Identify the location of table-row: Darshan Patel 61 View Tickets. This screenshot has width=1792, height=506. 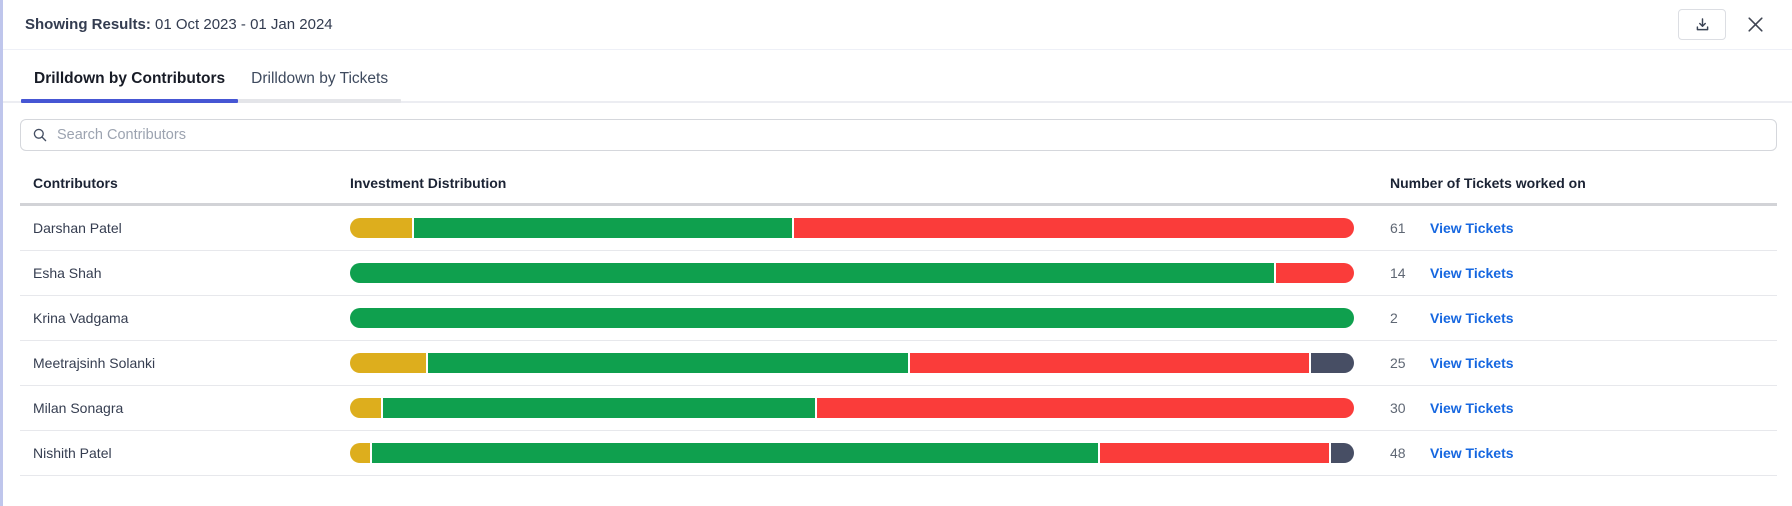
(898, 228).